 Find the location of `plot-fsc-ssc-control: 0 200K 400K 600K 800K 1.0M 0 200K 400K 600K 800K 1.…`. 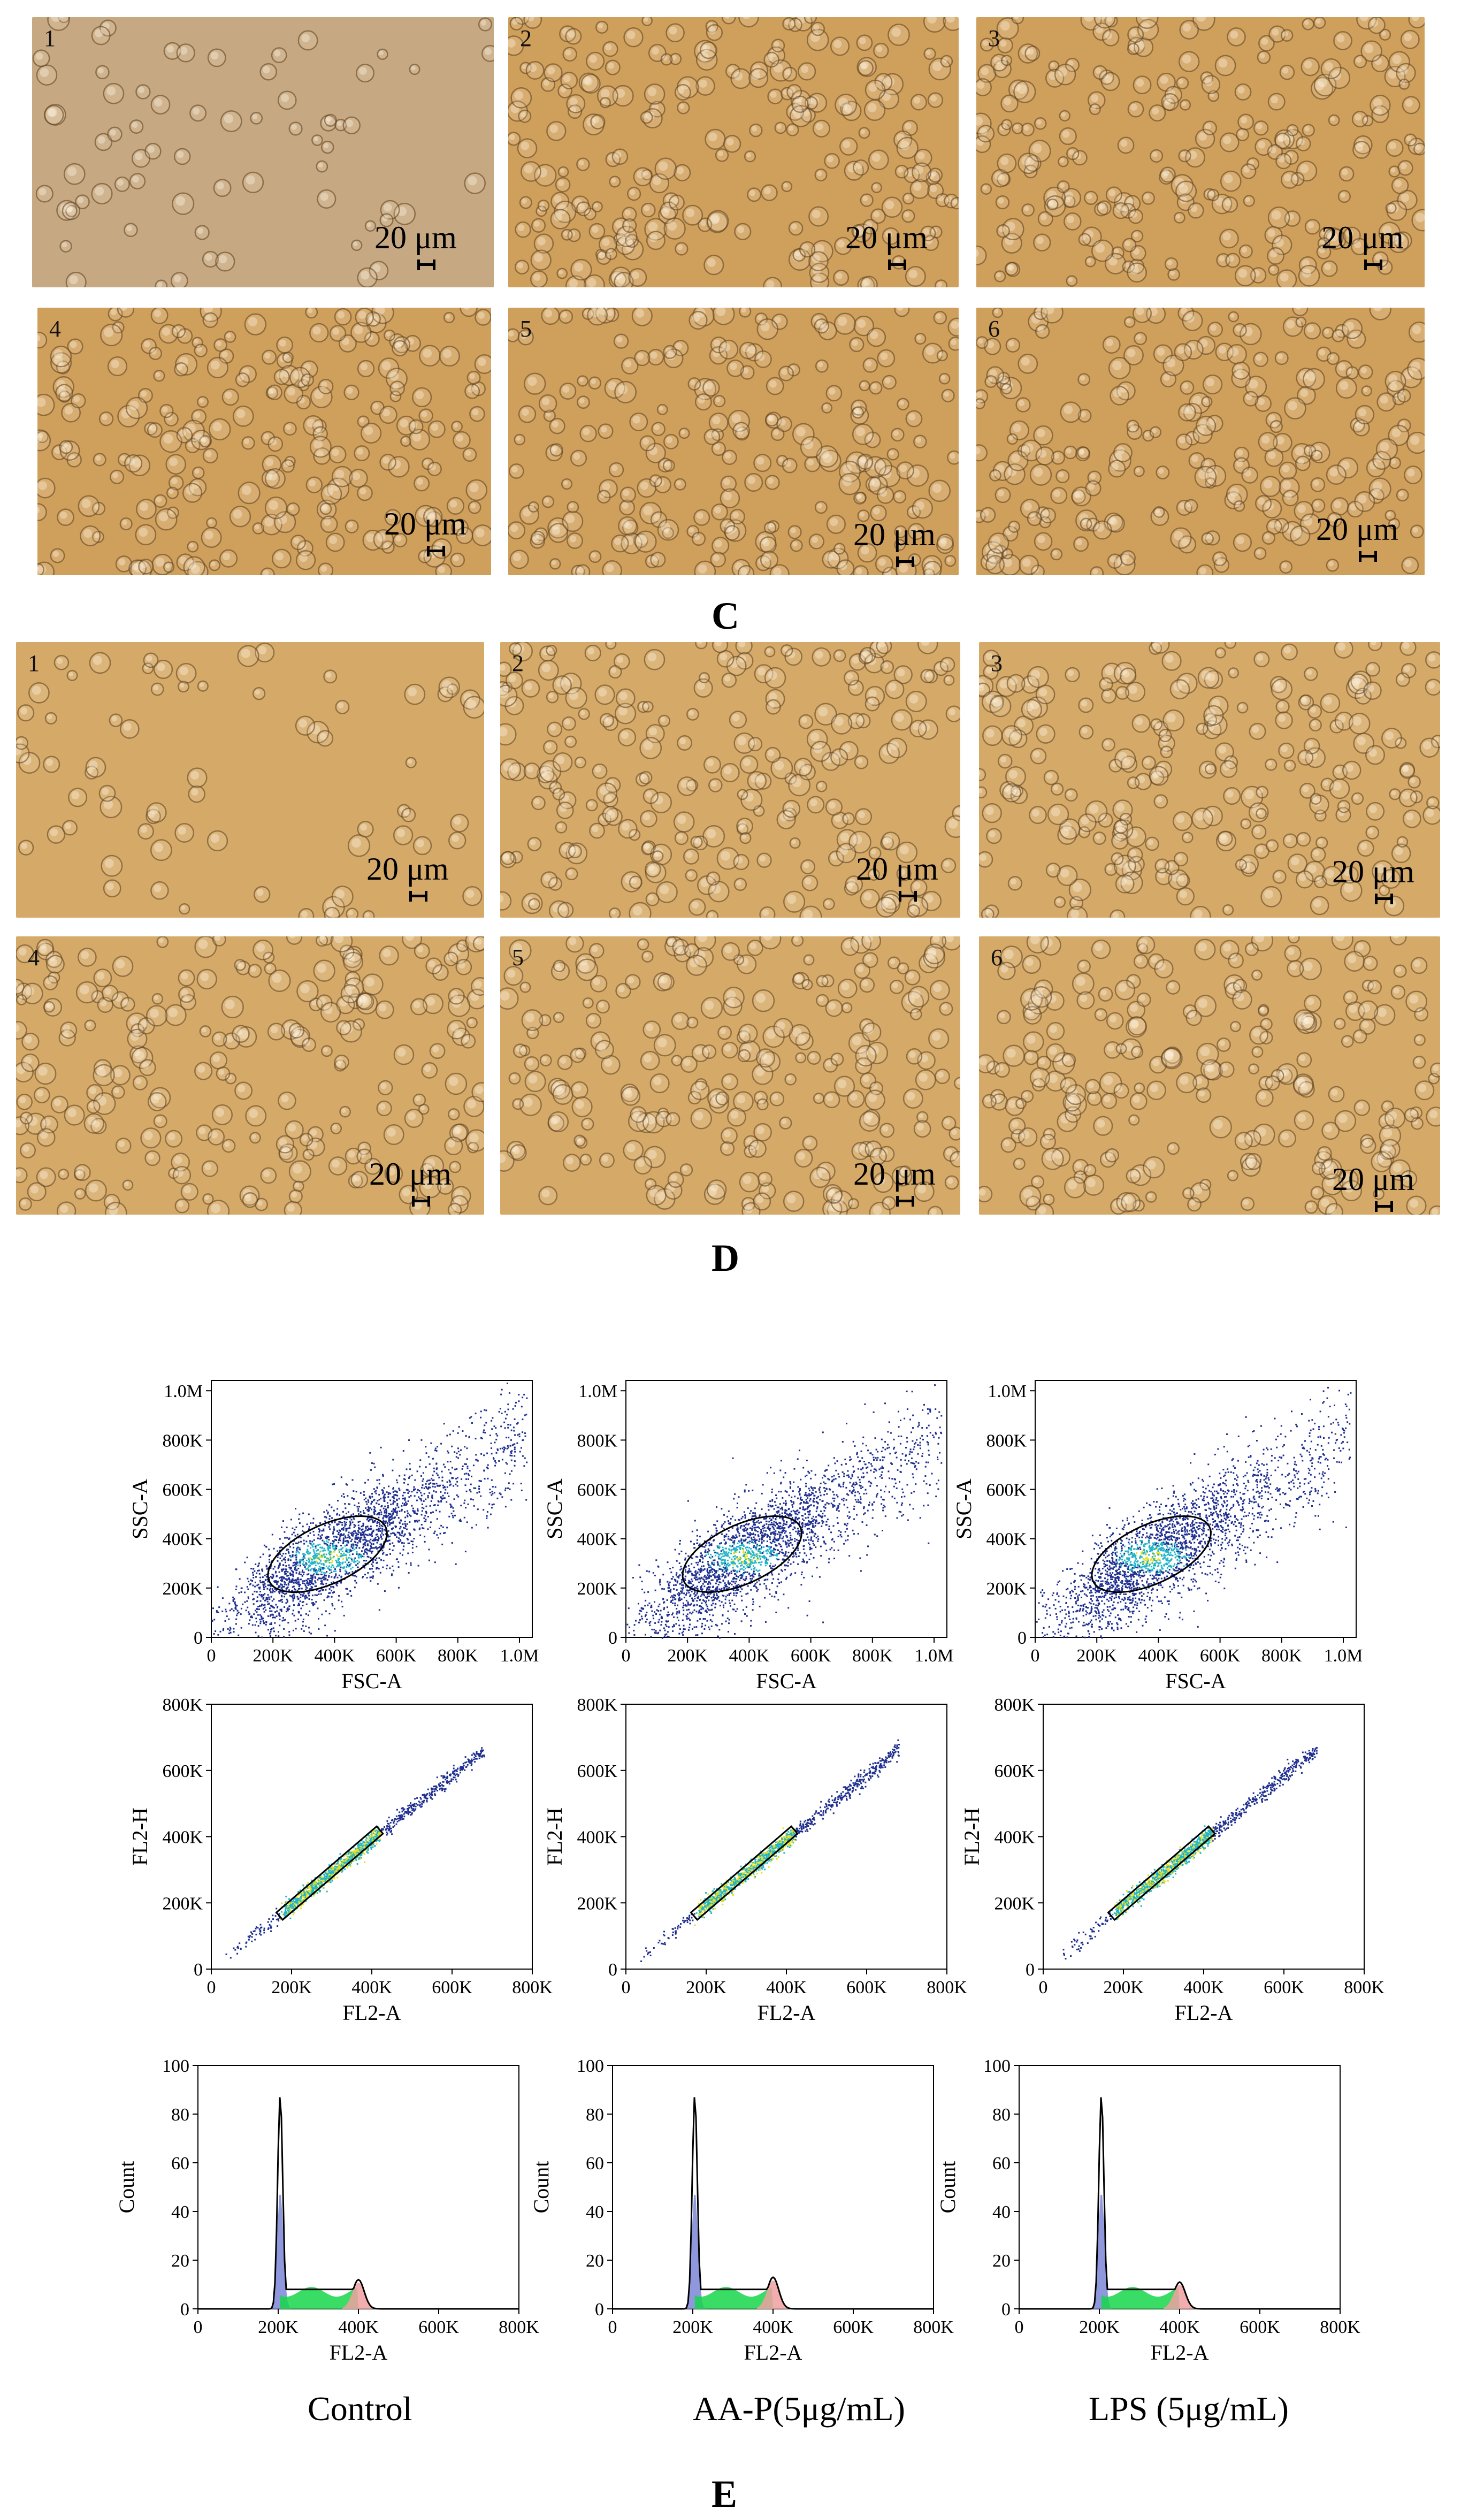

plot-fsc-ssc-control: 0 200K 400K 600K 800K 1.0M 0 200K 400K 600K 800K 1.… is located at coordinates (340, 1537).